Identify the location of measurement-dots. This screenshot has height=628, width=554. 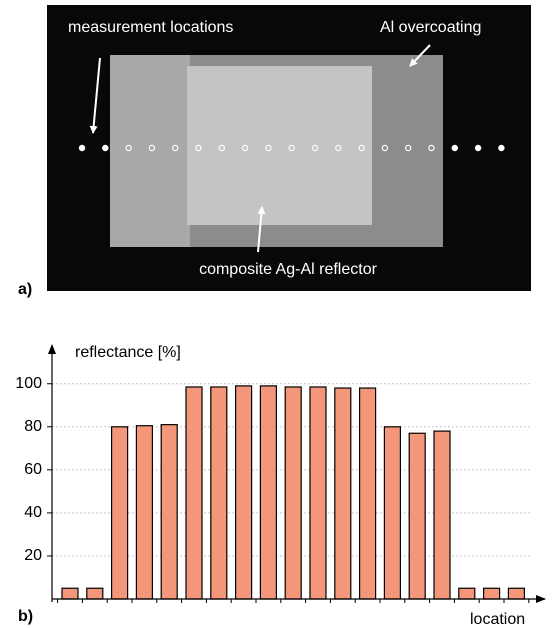
(291, 148).